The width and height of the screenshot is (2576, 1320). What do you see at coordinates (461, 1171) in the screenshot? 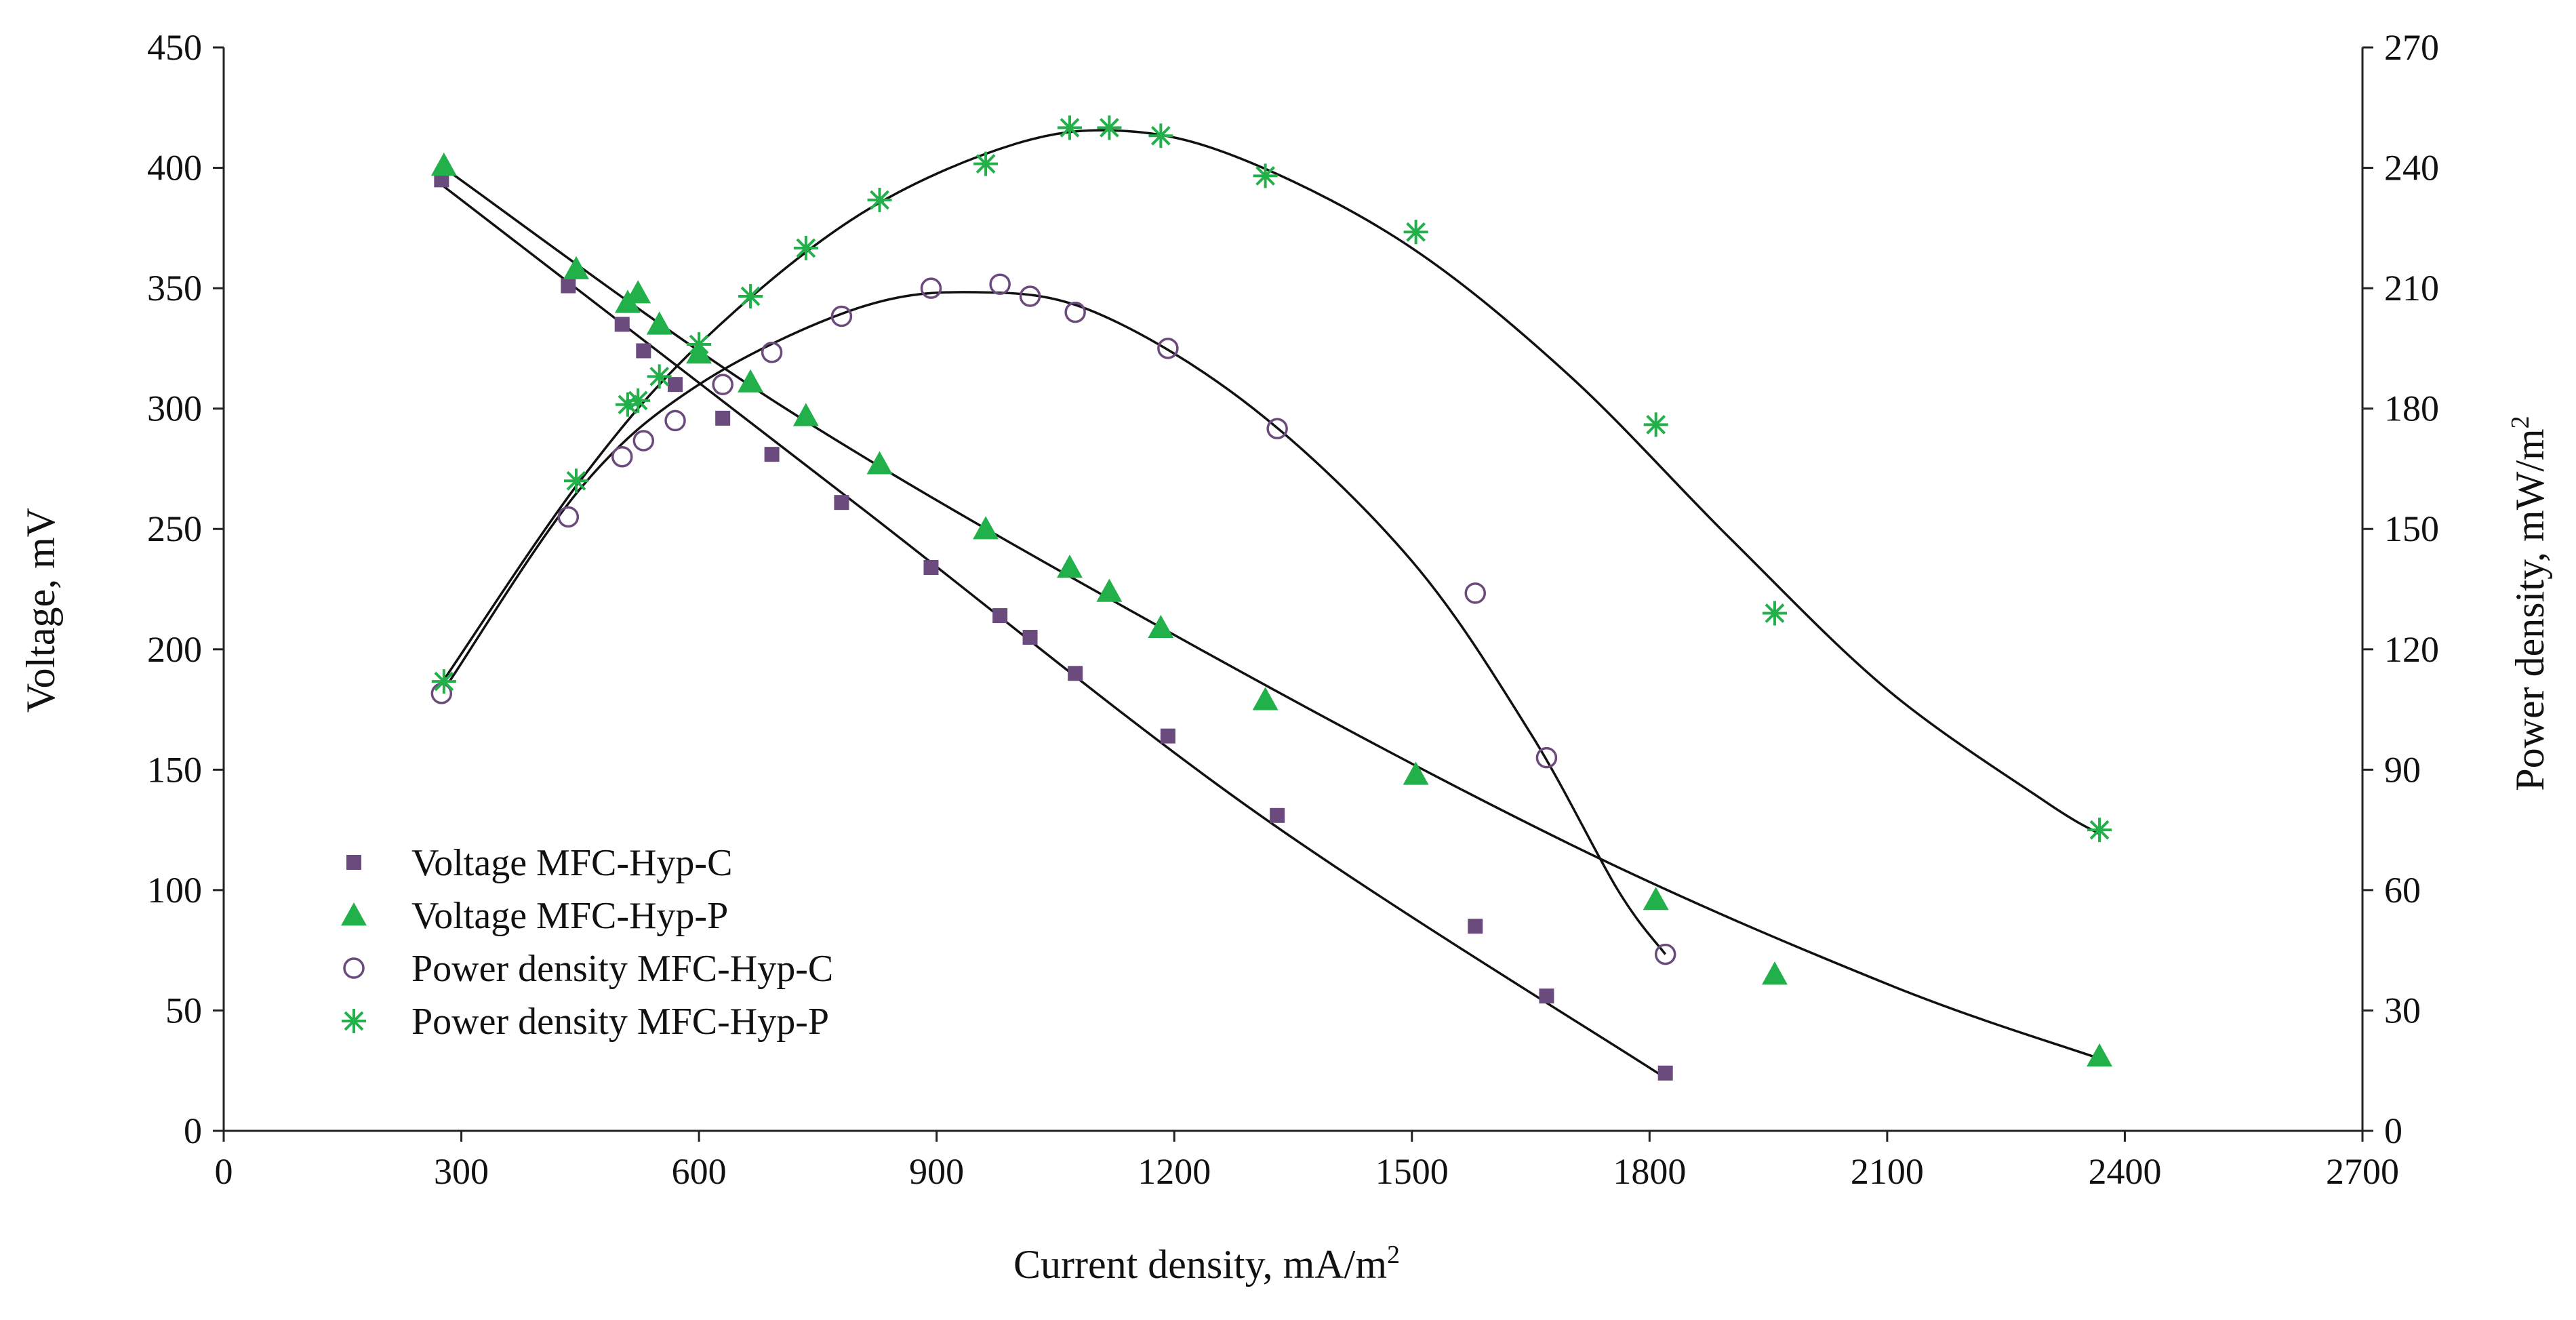
I see `x-tick-label: 300` at bounding box center [461, 1171].